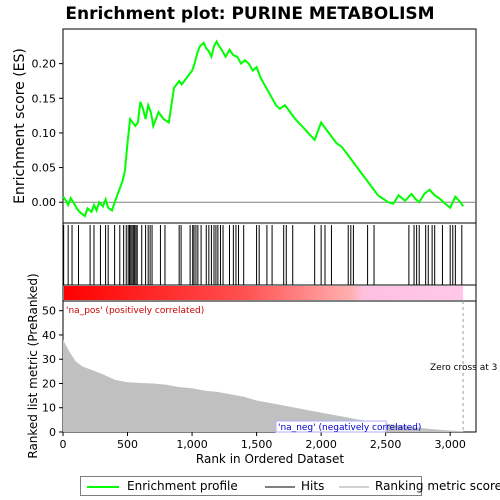 Image resolution: width=500 pixels, height=500 pixels. I want to click on legend-metric-swatch, so click(354, 487).